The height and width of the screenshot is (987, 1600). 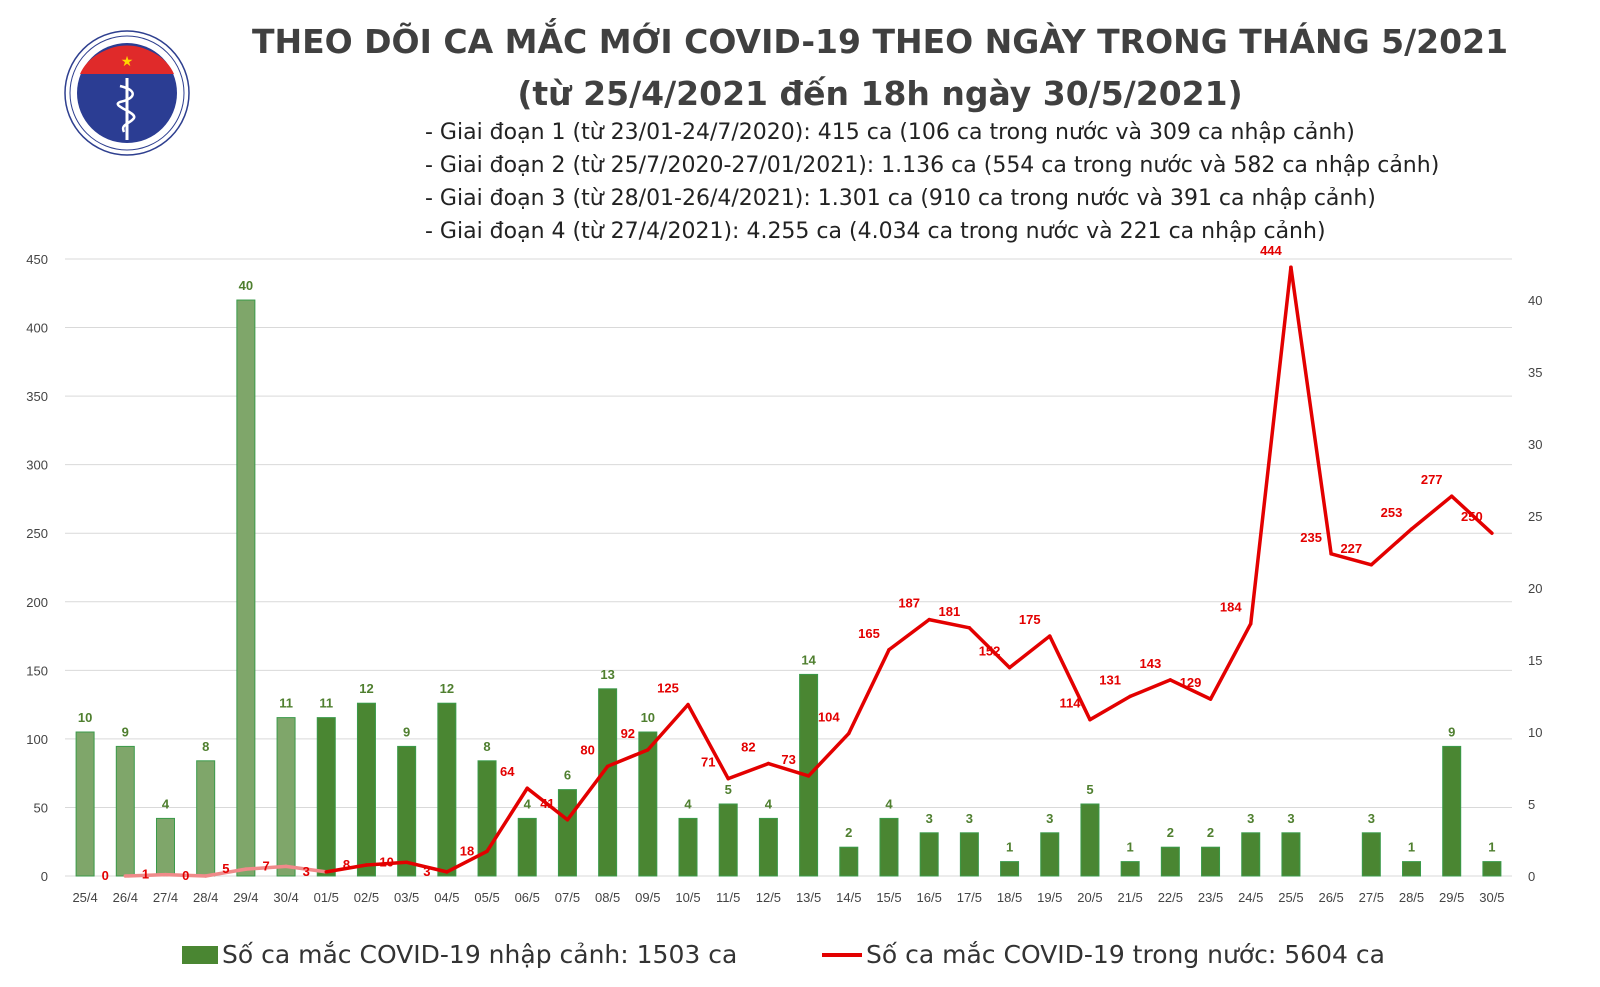 I want to click on line-data-label: 129, so click(x=1191, y=682).